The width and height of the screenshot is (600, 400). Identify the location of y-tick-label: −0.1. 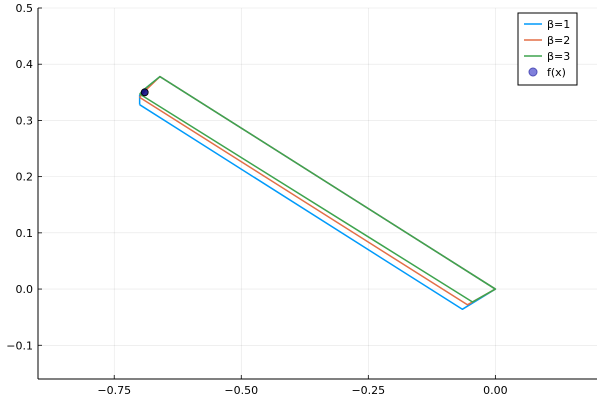
(19, 345).